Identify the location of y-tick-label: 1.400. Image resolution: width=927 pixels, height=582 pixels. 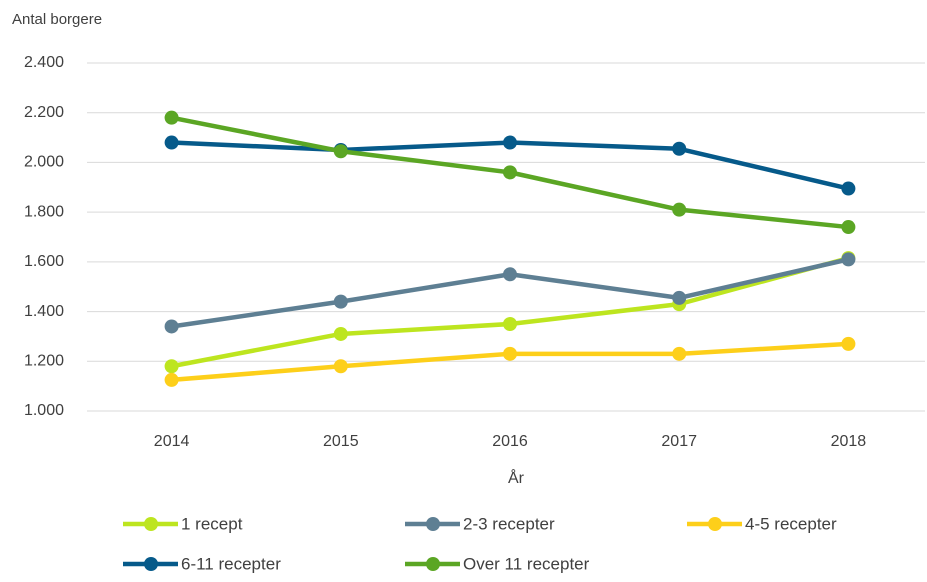
(44, 311).